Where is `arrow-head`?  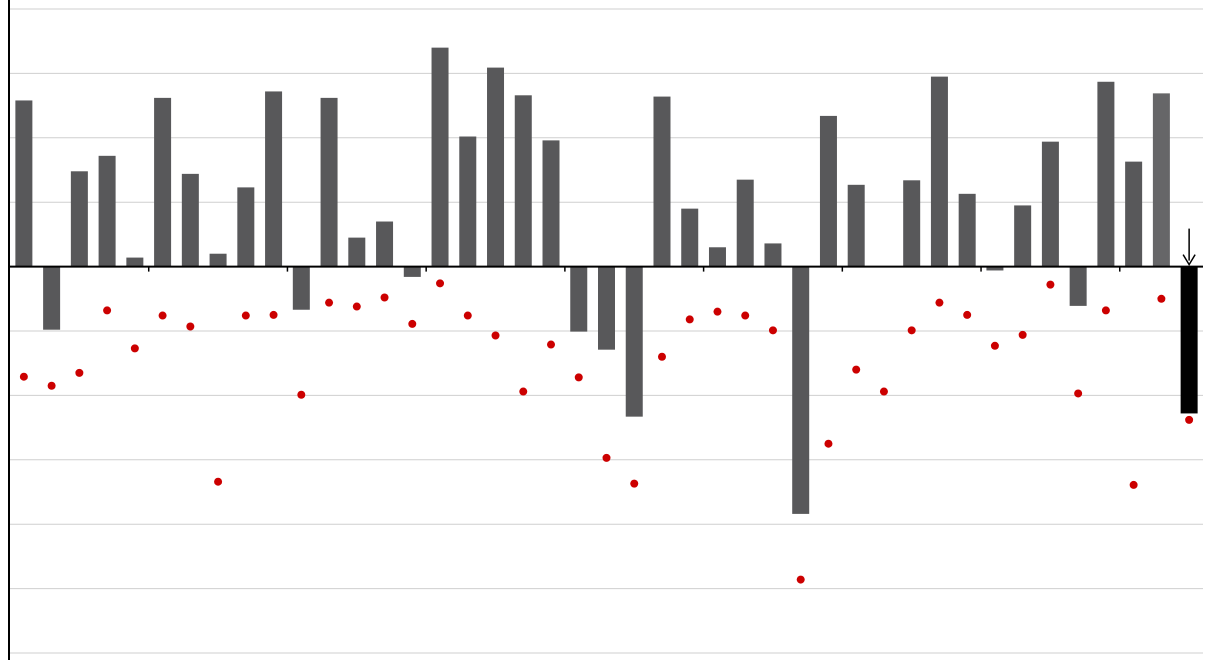 arrow-head is located at coordinates (1189, 260).